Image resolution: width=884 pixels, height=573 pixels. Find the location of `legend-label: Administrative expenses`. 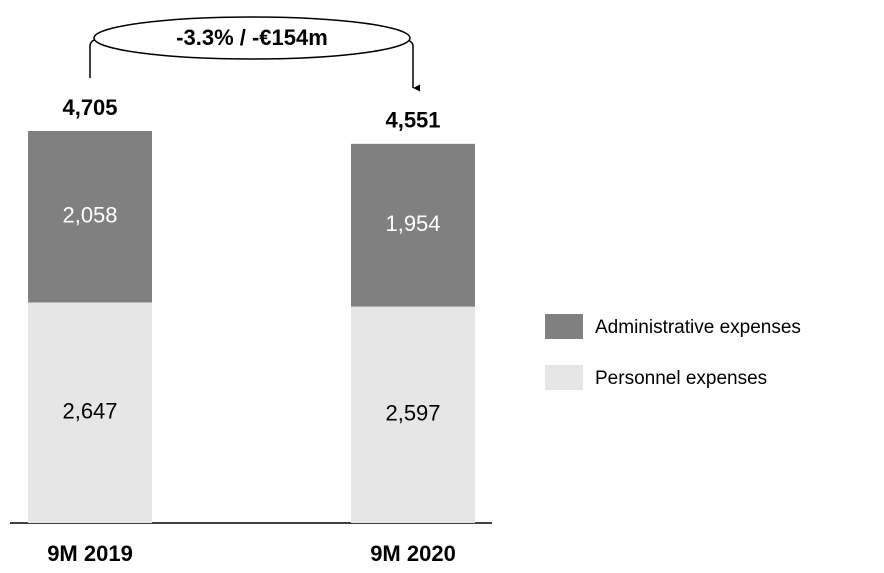

legend-label: Administrative expenses is located at coordinates (698, 327).